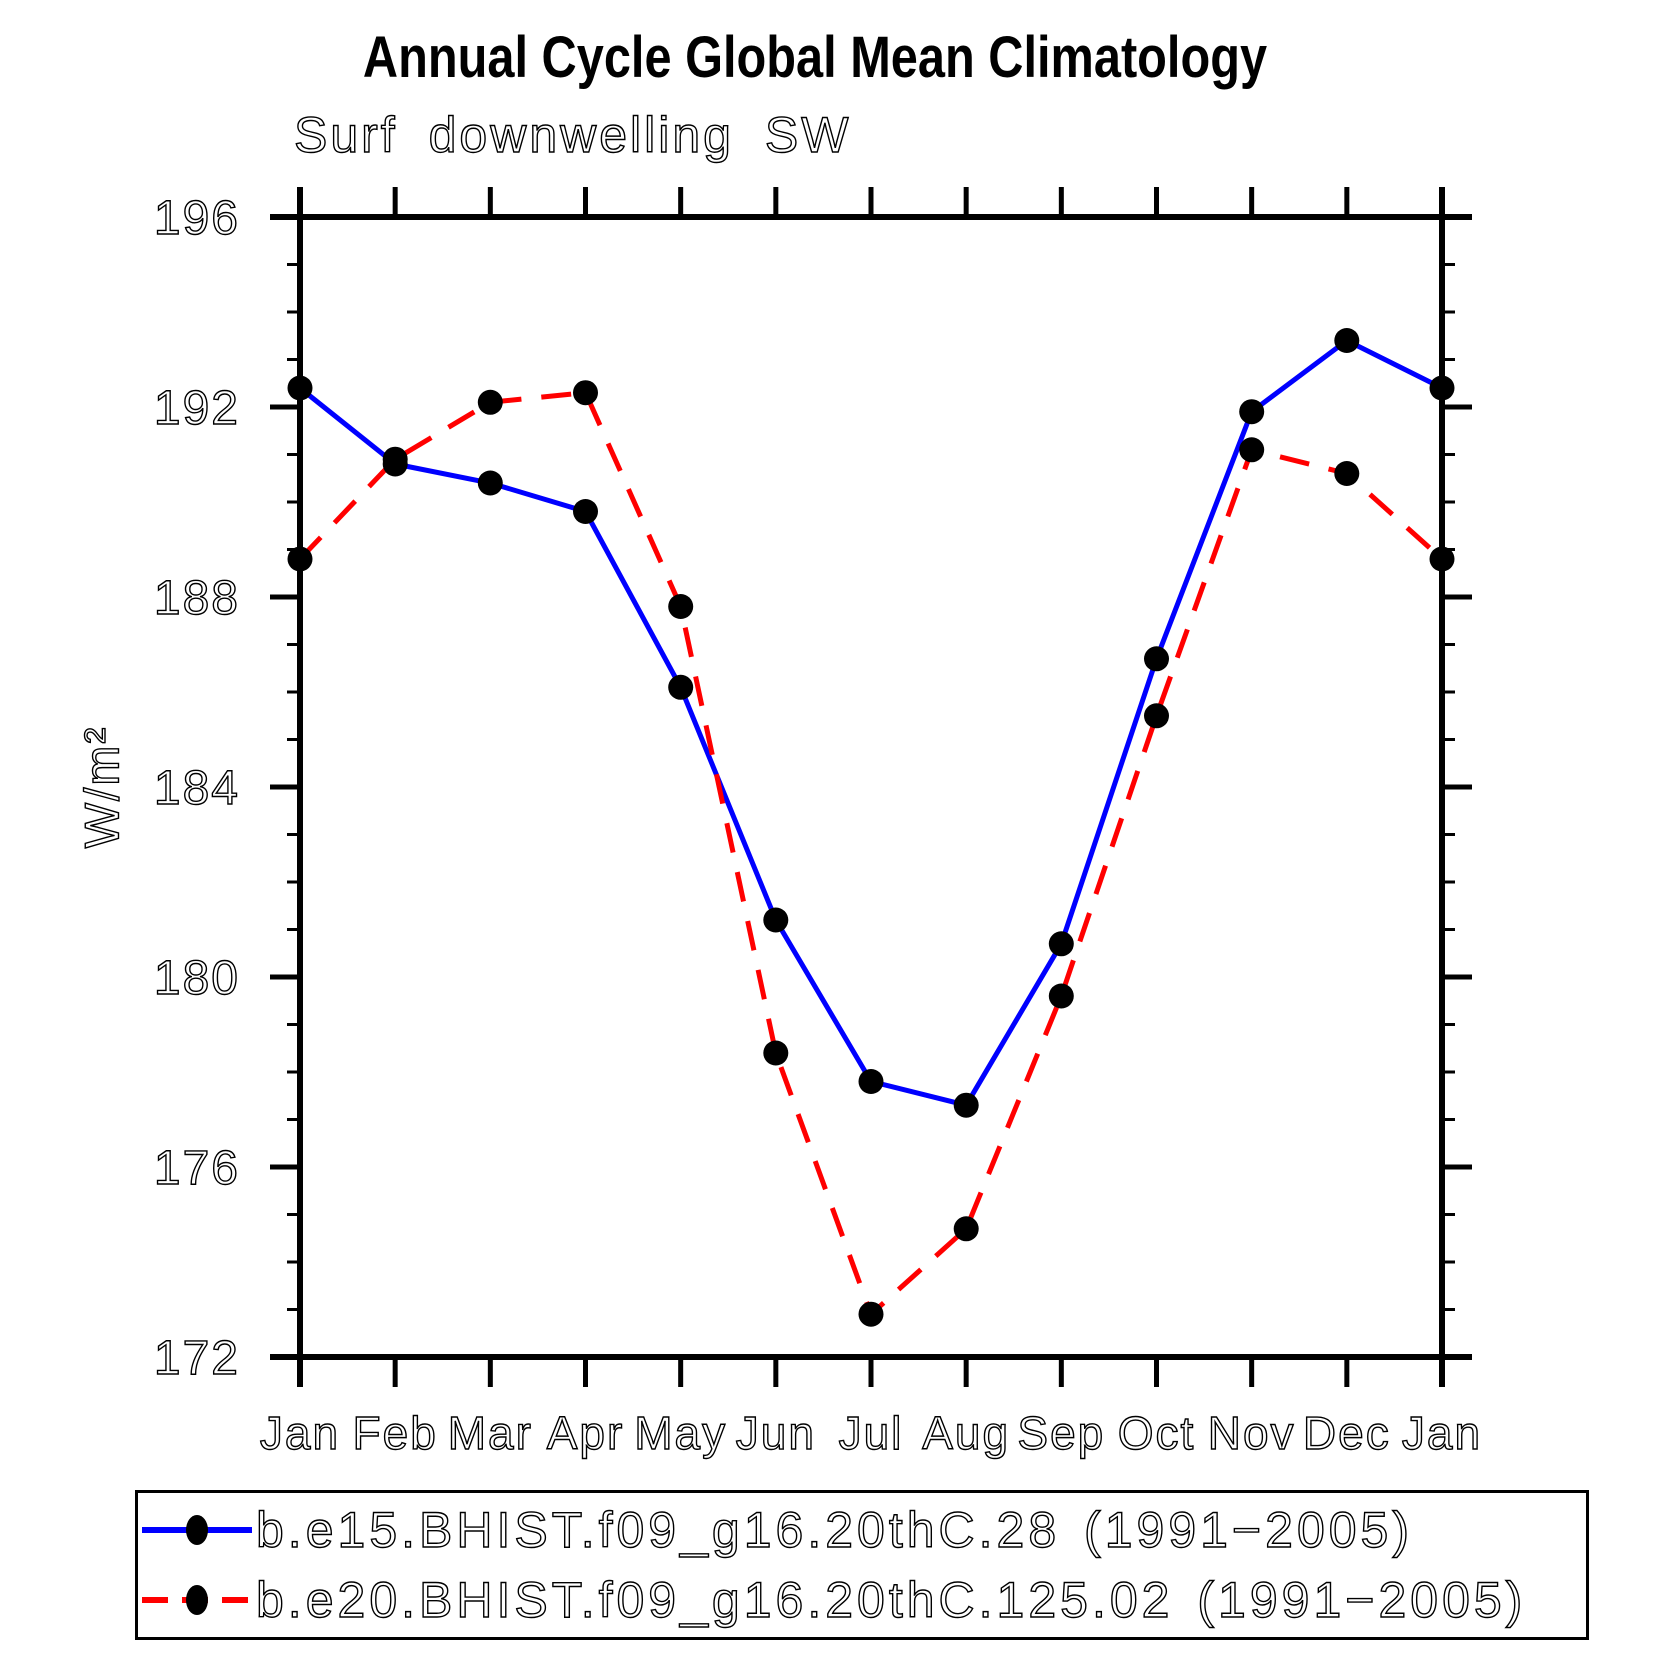 The height and width of the screenshot is (1680, 1680). I want to click on legend-dashed-line-sample, so click(197, 1600).